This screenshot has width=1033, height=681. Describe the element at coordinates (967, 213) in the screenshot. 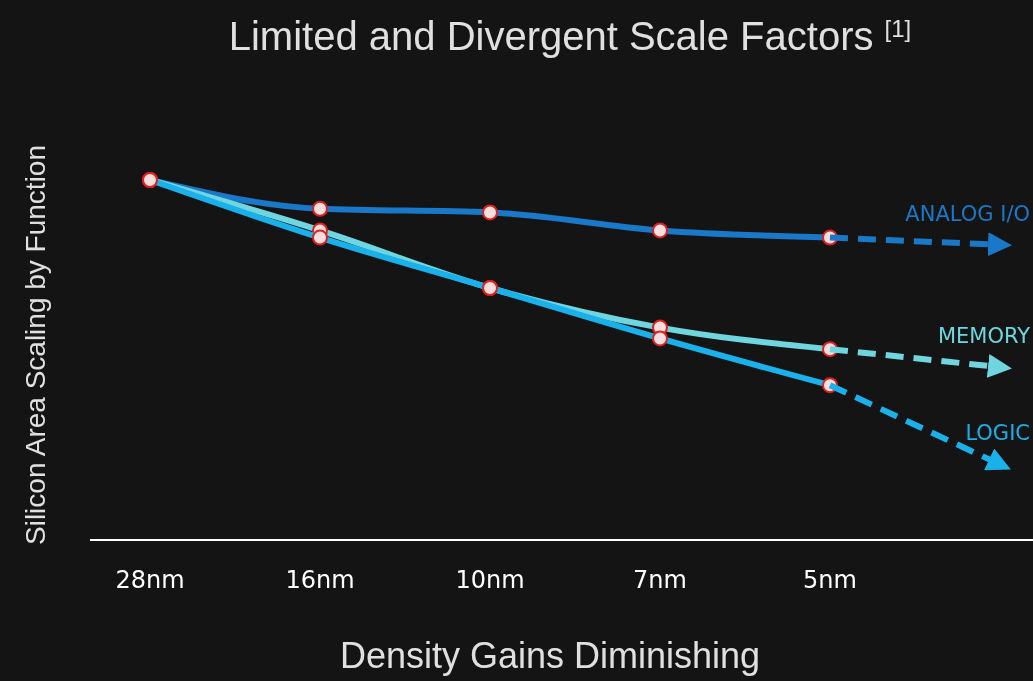

I see `series-label: ANALOG I/O` at that location.